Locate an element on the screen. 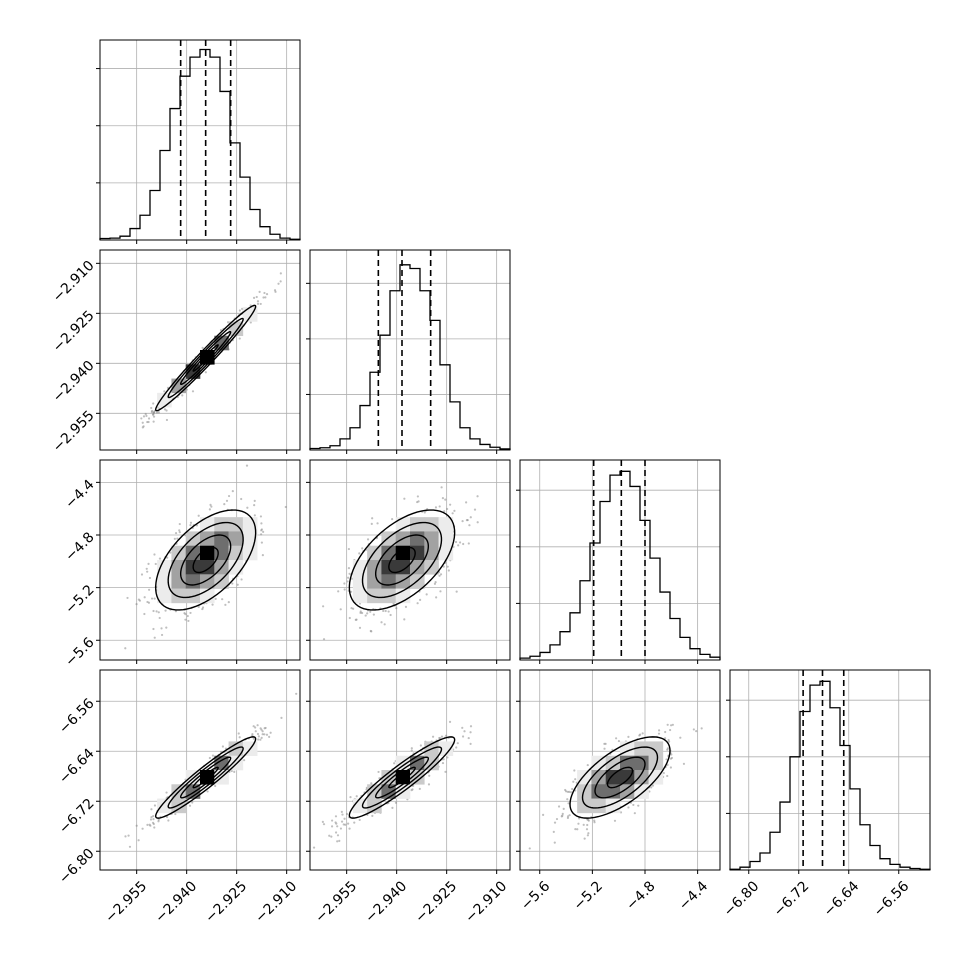 The height and width of the screenshot is (970, 970). x-tick-label: −6.64 is located at coordinates (842, 899).